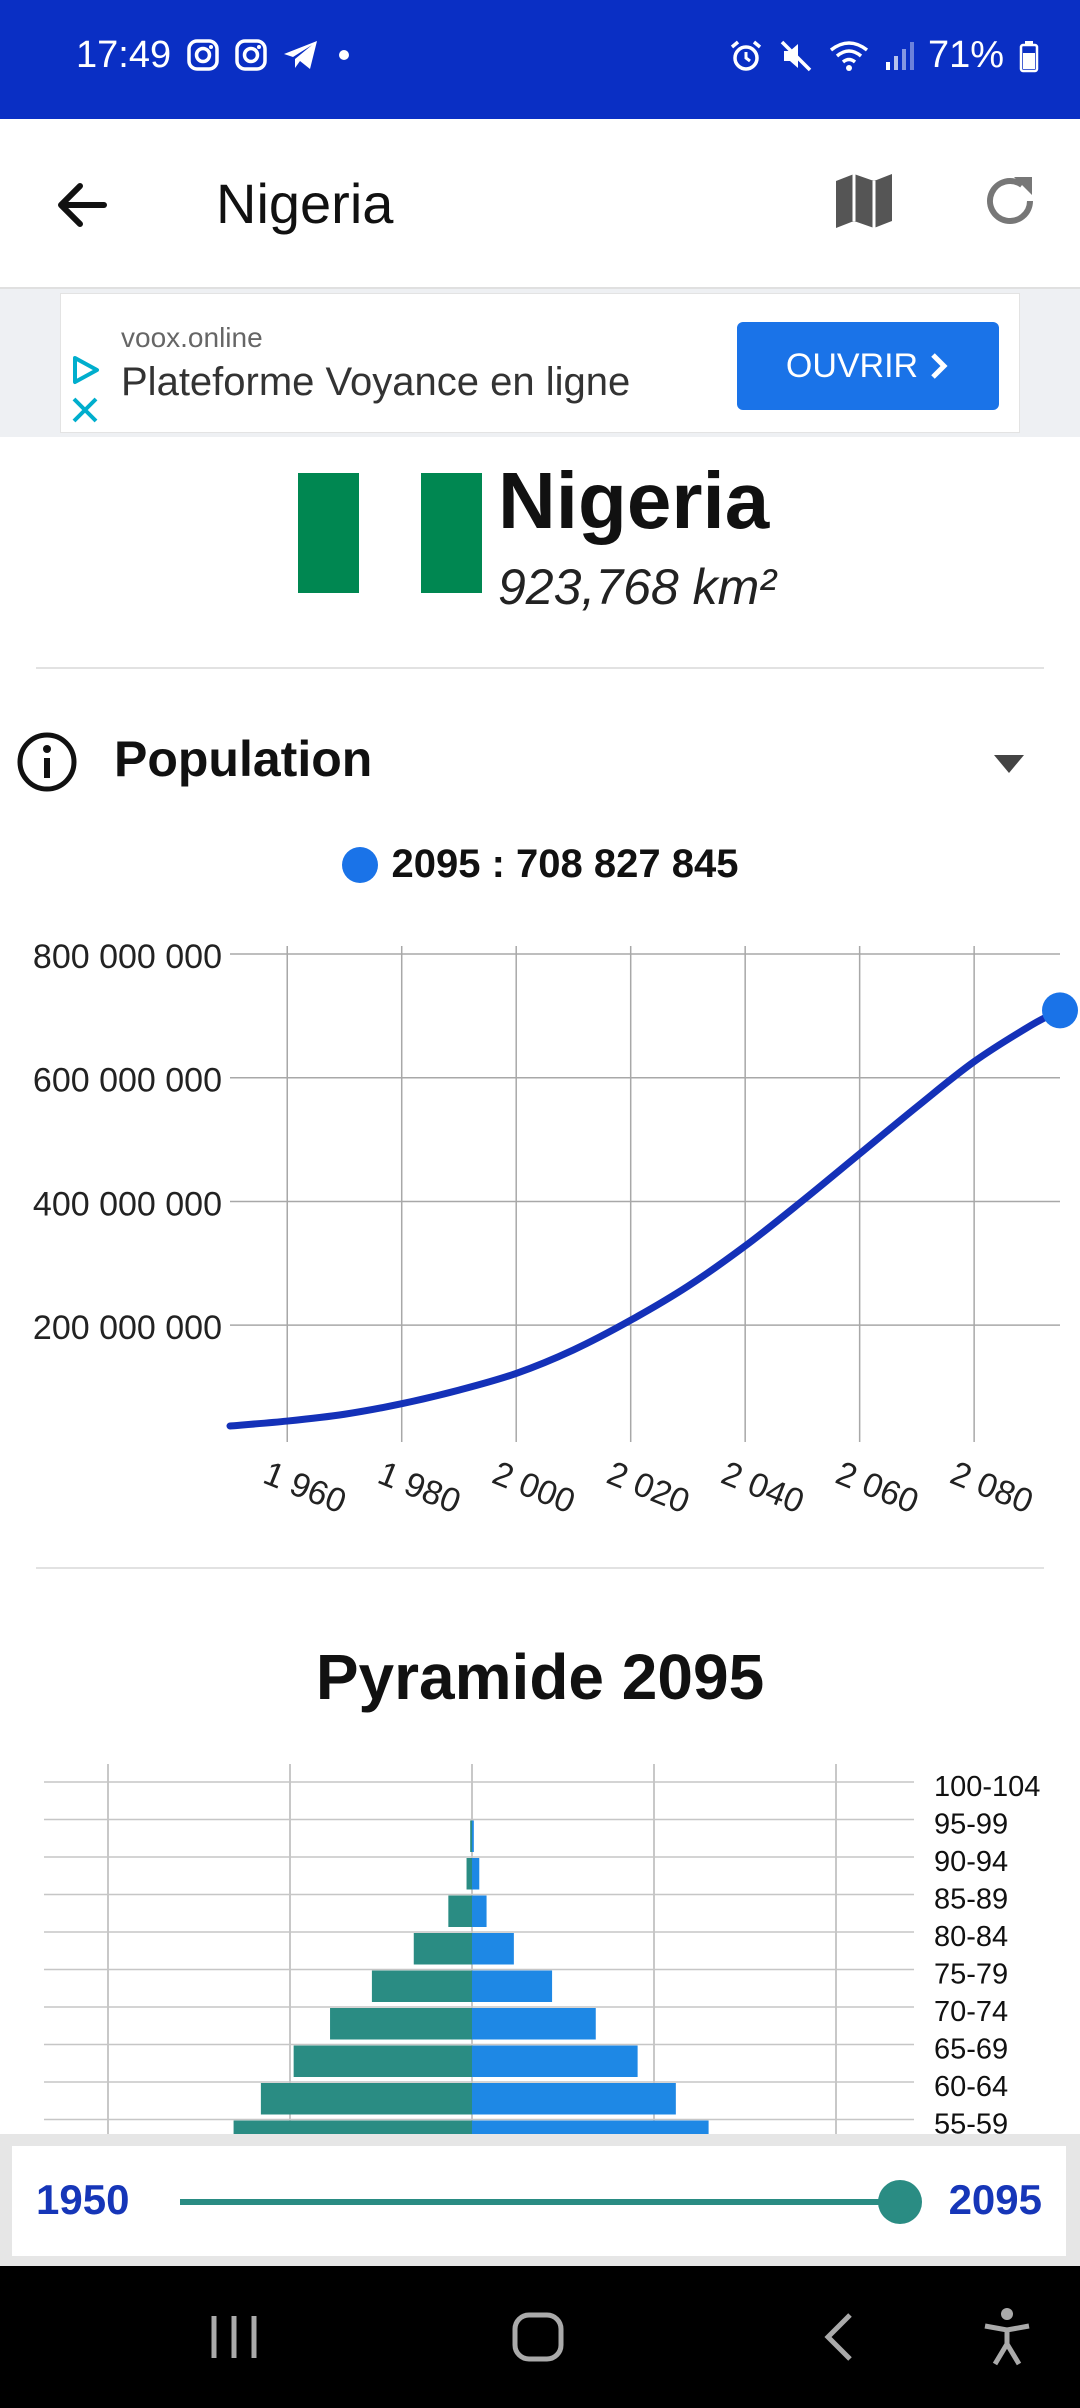 This screenshot has height=2408, width=1080. What do you see at coordinates (864, 201) in the screenshot?
I see `map-icon` at bounding box center [864, 201].